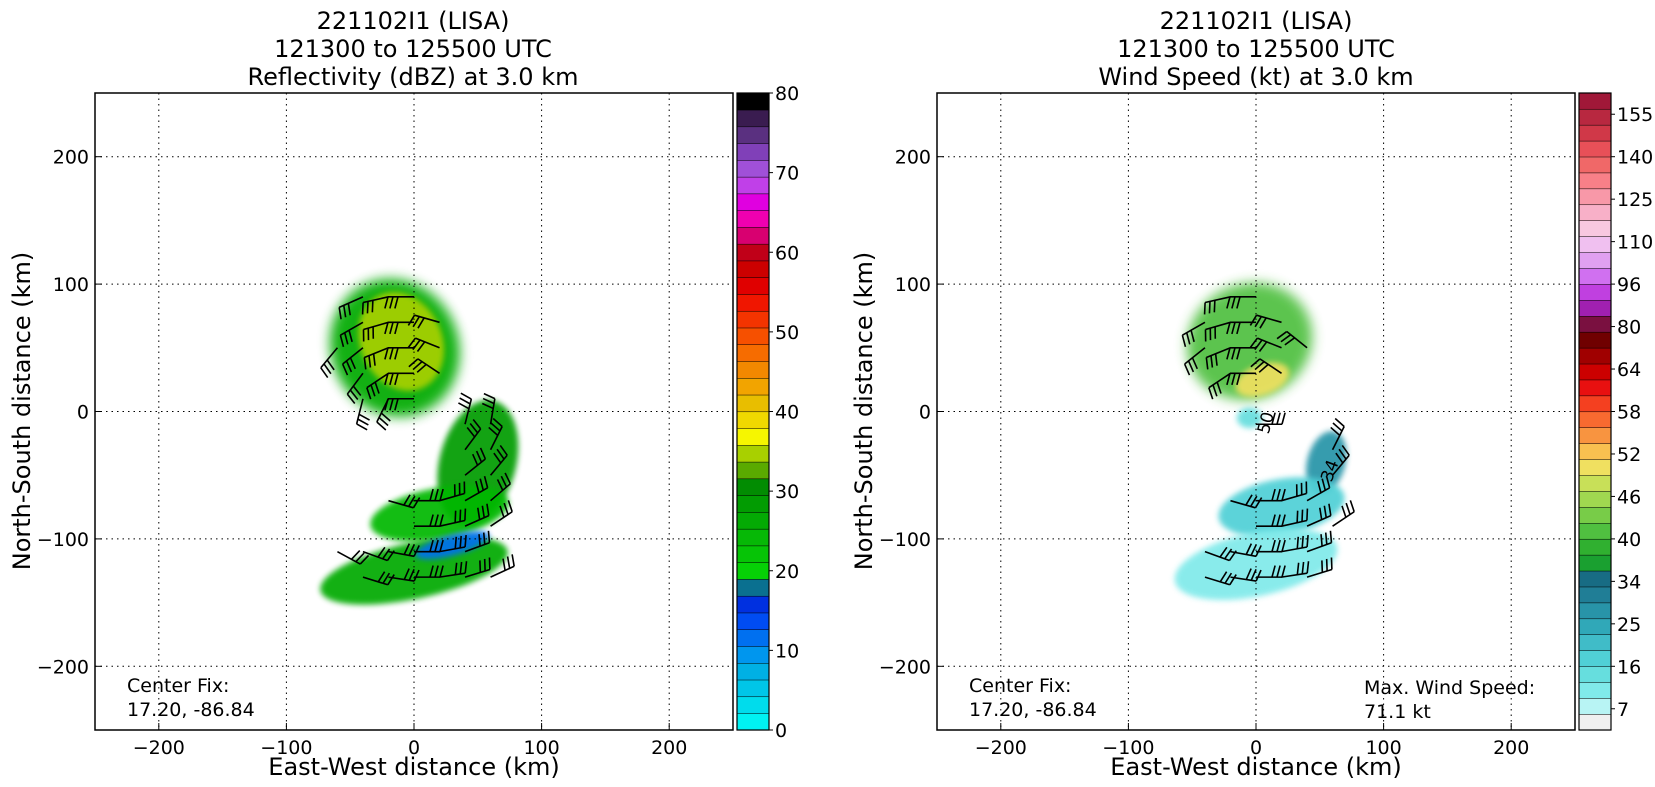 Image resolution: width=1655 pixels, height=787 pixels. What do you see at coordinates (1629, 582) in the screenshot?
I see `right-colorbar-label: 34` at bounding box center [1629, 582].